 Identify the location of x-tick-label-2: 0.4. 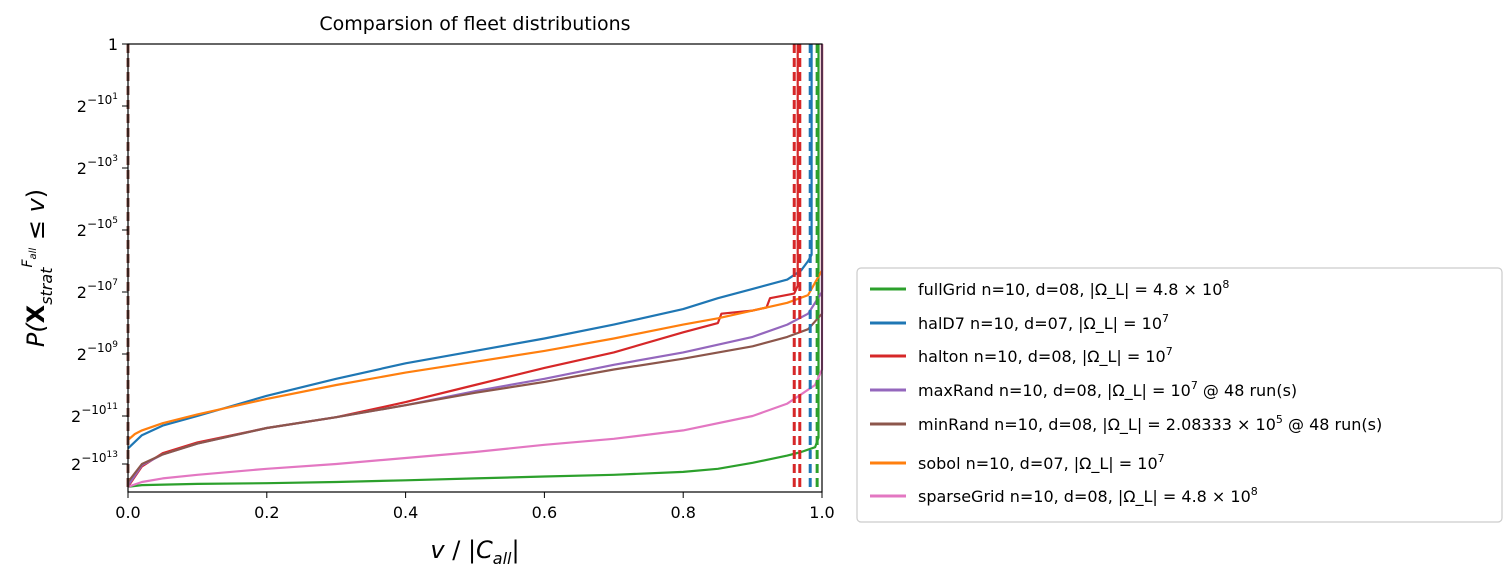
(405, 512).